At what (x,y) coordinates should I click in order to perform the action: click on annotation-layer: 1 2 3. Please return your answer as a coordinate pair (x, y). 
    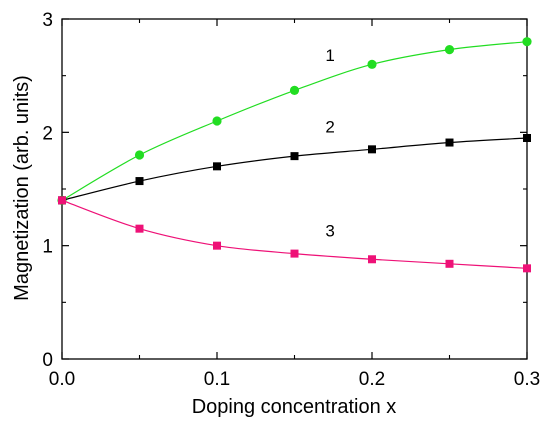
    Looking at the image, I should click on (329, 143).